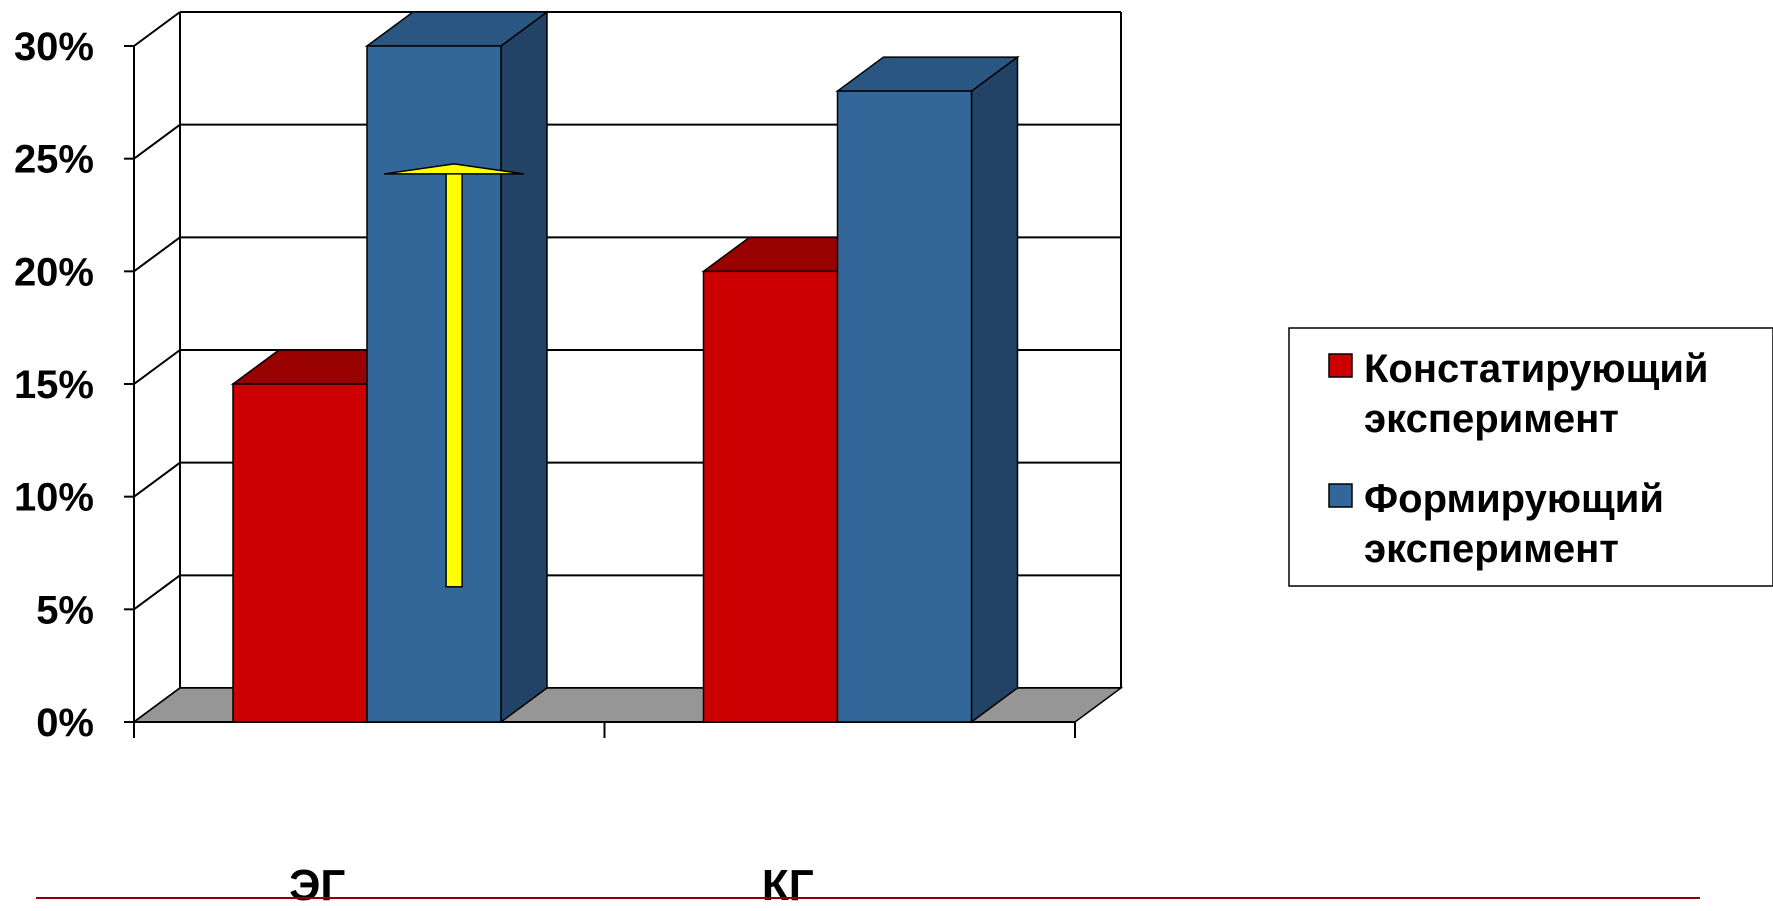  I want to click on legend-label: Формирующий, so click(1514, 499).